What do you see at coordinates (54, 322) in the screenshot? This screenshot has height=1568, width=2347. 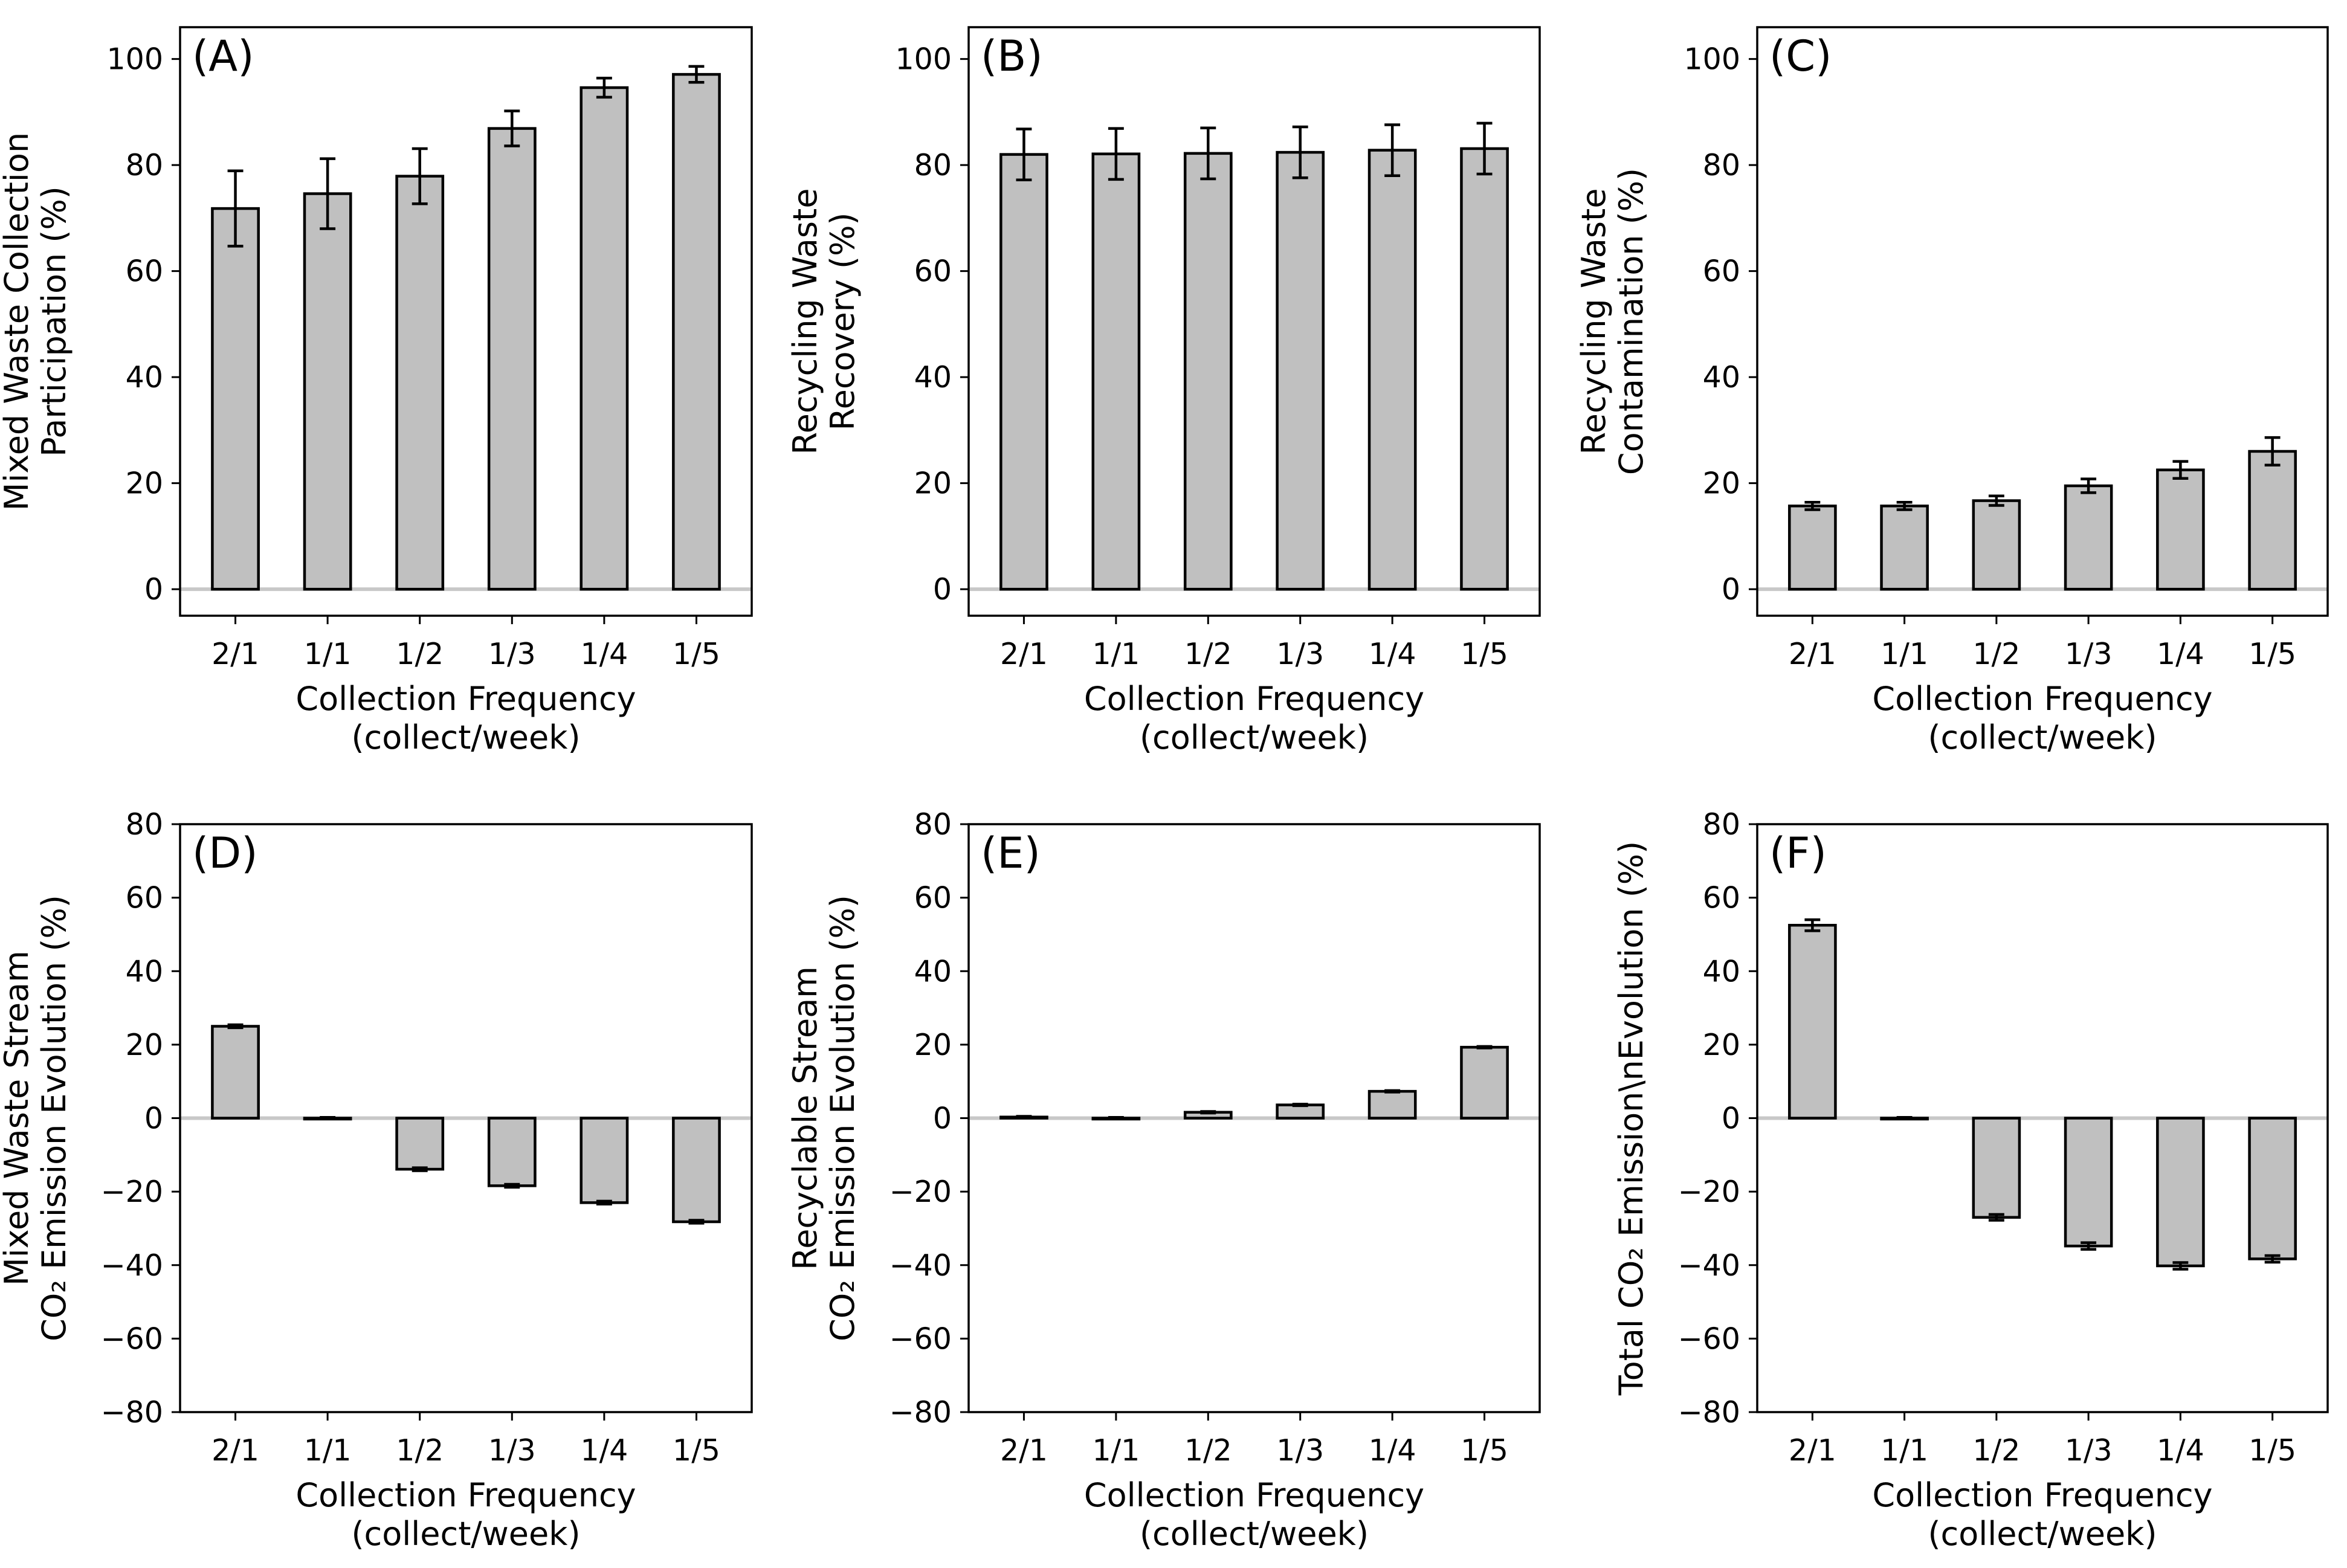 I see `y-axis-label: Participation (%)` at bounding box center [54, 322].